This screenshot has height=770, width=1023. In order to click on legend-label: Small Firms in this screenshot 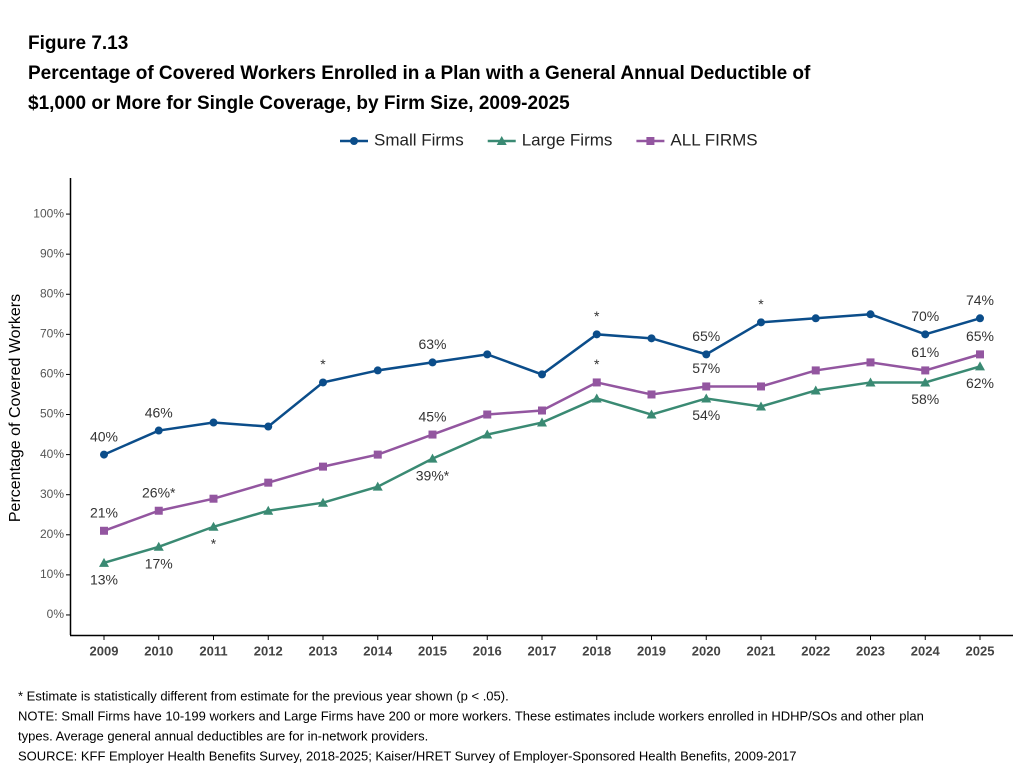, I will do `click(419, 139)`.